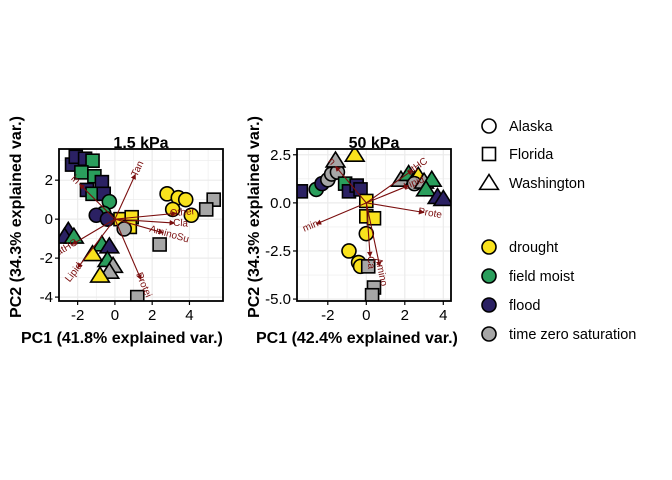  Describe the element at coordinates (370, 263) in the screenshot. I see `loading-label: Ca` at that location.